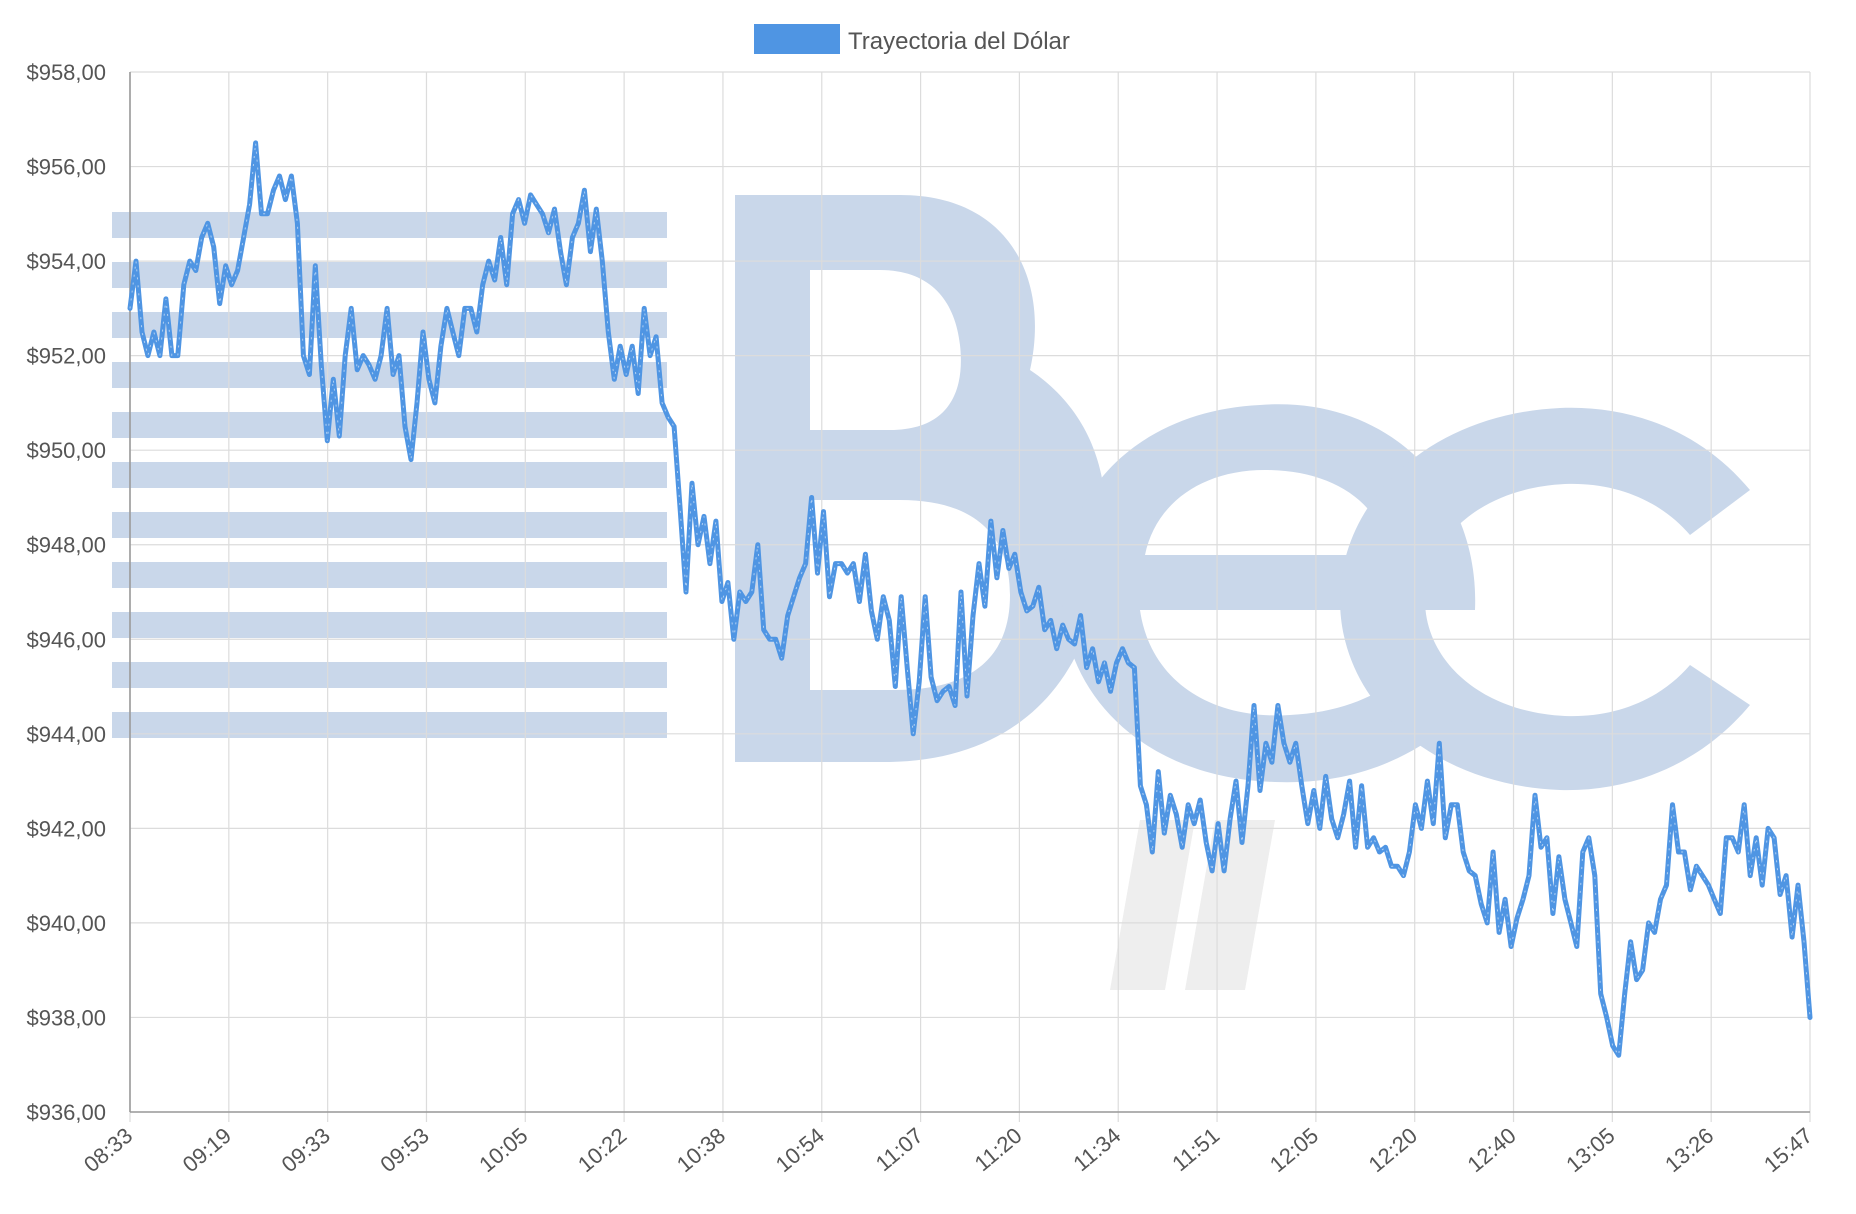 The width and height of the screenshot is (1856, 1214). Describe the element at coordinates (108, 1150) in the screenshot. I see `x-tick-label: 08:33` at that location.